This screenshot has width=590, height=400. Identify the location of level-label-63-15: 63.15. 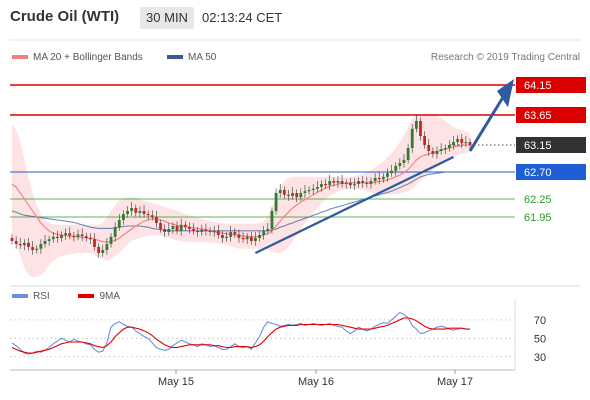
(538, 146).